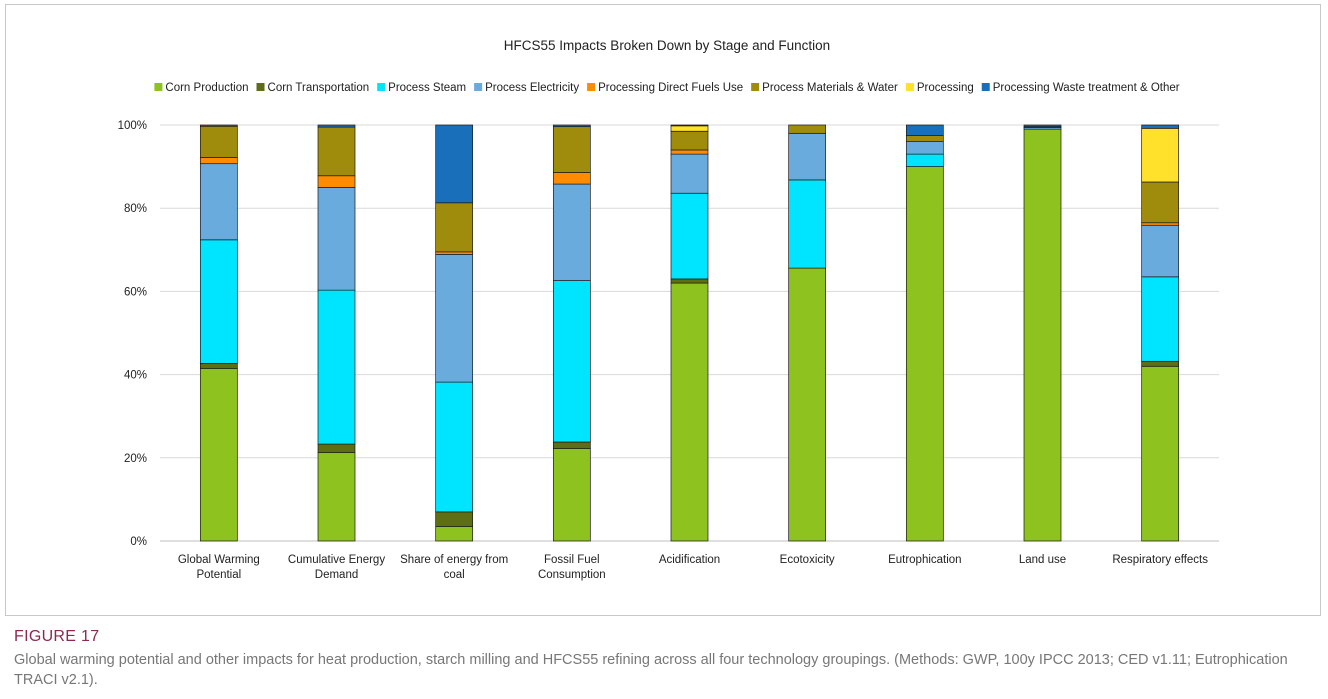  Describe the element at coordinates (1160, 560) in the screenshot. I see `x-tick-label: Respiratory effects` at that location.